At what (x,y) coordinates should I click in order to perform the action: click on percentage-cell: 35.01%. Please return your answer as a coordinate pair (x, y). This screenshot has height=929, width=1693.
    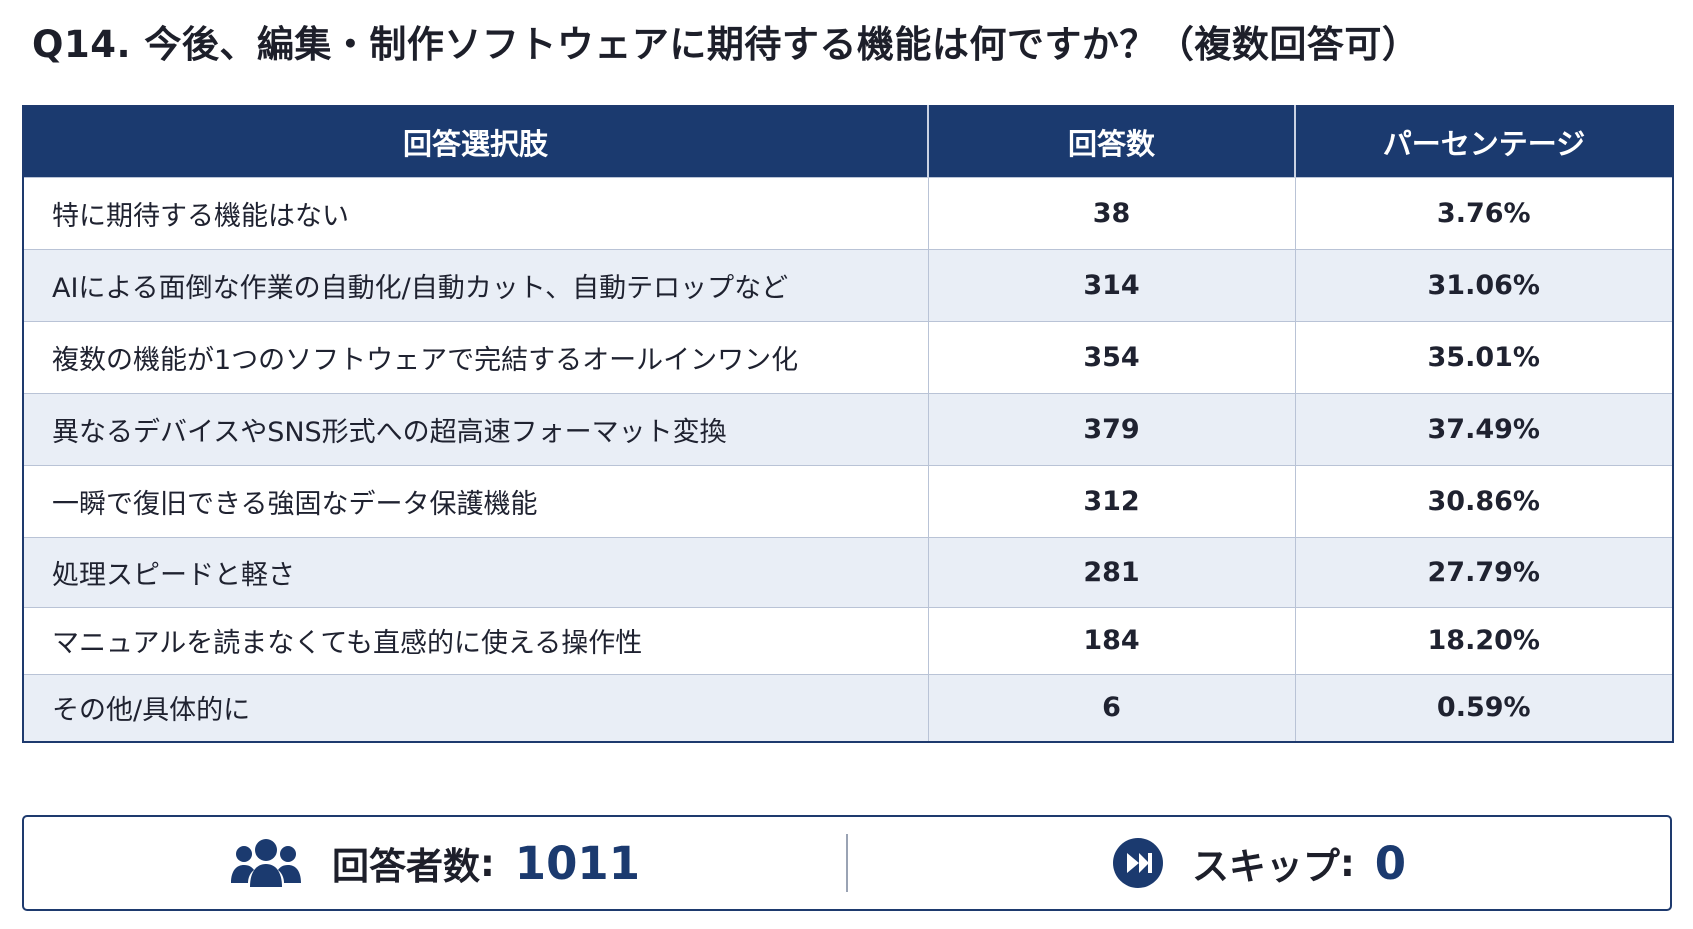
    Looking at the image, I should click on (1483, 356).